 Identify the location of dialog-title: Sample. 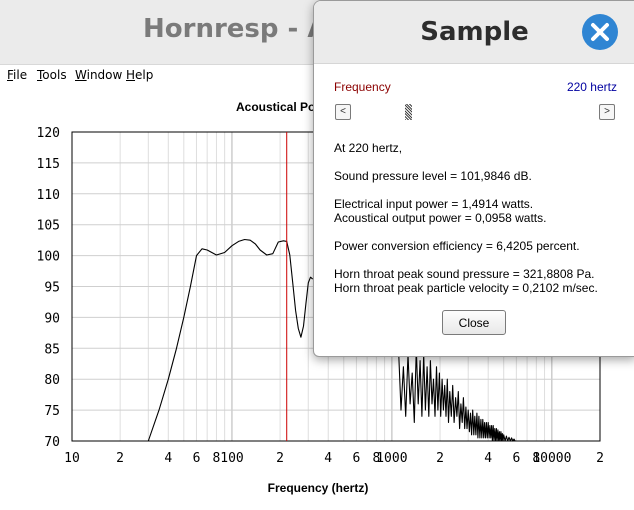
(474, 32).